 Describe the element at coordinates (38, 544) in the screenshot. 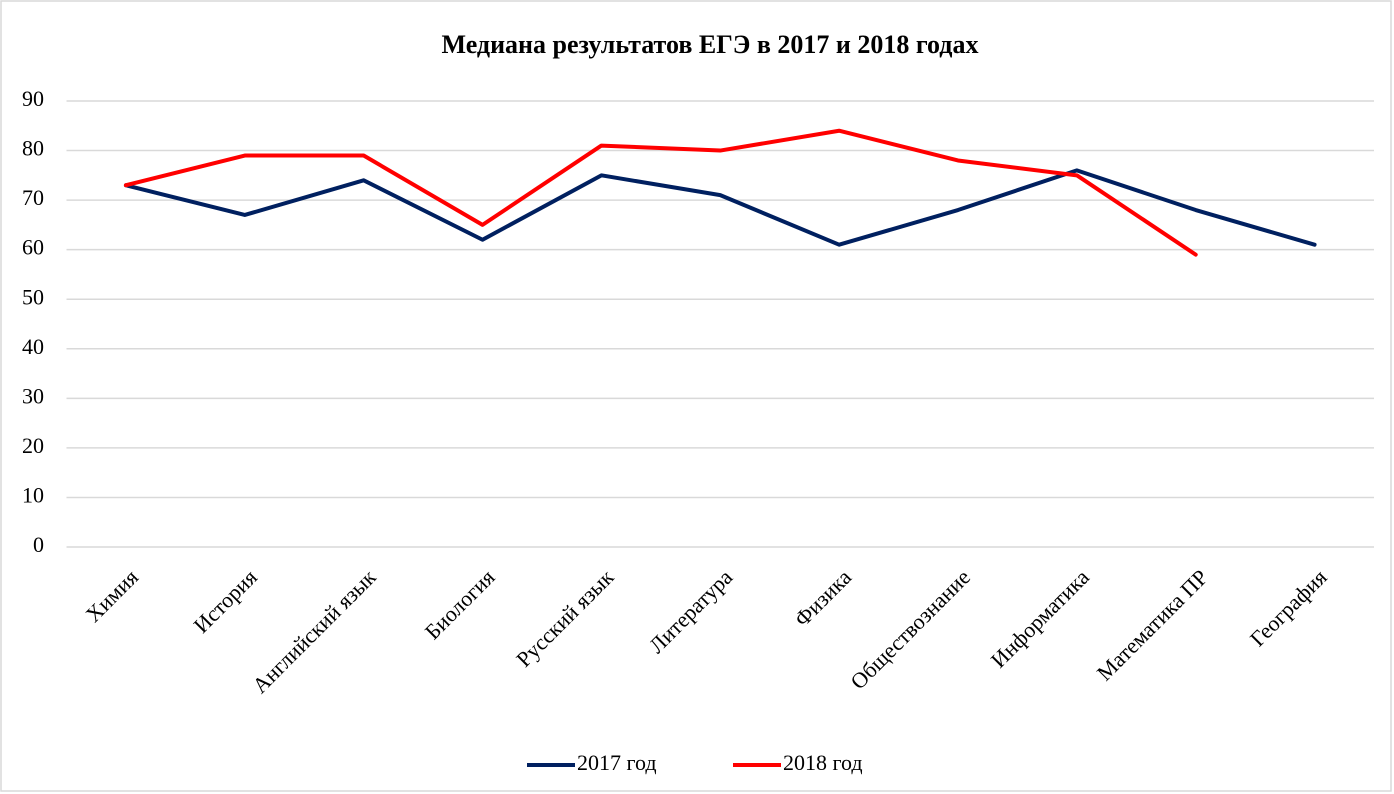

I see `y-tick-label: 0` at that location.